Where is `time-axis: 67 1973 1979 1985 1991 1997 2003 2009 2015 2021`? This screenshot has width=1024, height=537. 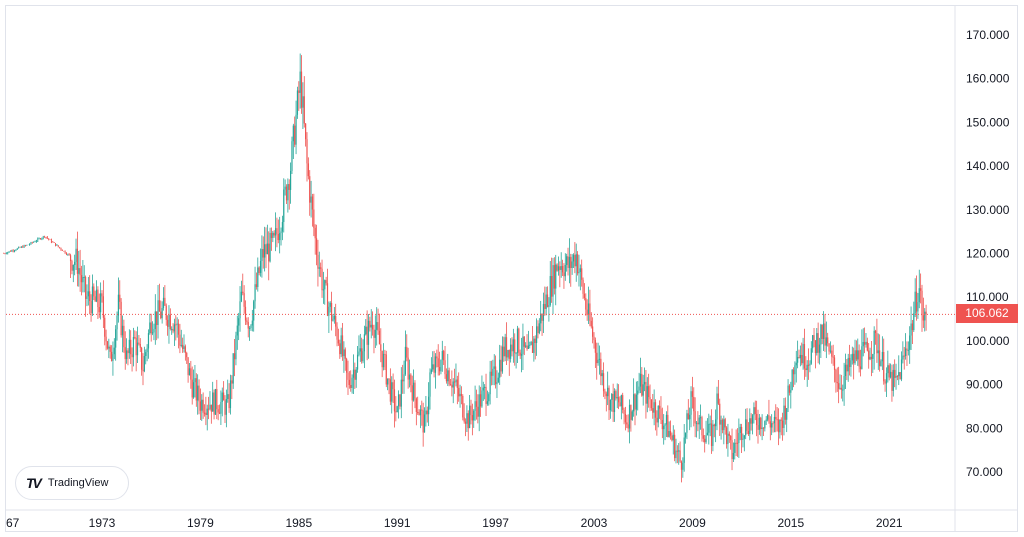
time-axis: 67 1973 1979 1985 1991 1997 2003 2009 2015 2021 is located at coordinates (454, 523).